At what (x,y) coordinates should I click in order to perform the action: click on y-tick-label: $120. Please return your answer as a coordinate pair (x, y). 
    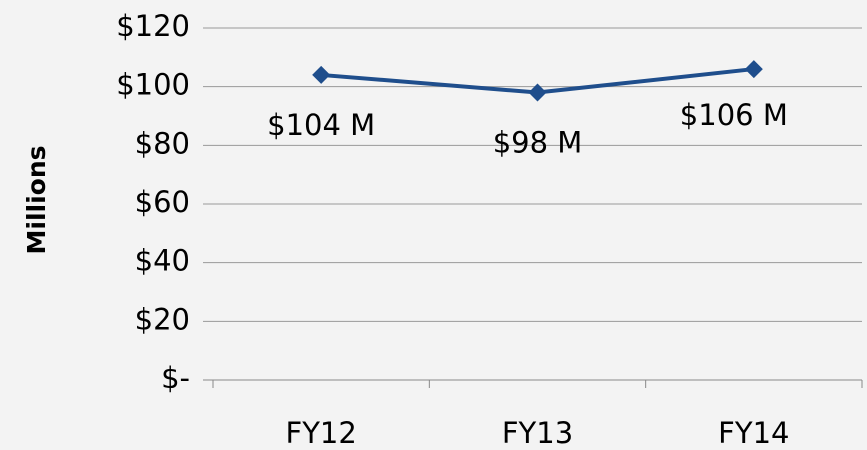
    Looking at the image, I should click on (153, 26).